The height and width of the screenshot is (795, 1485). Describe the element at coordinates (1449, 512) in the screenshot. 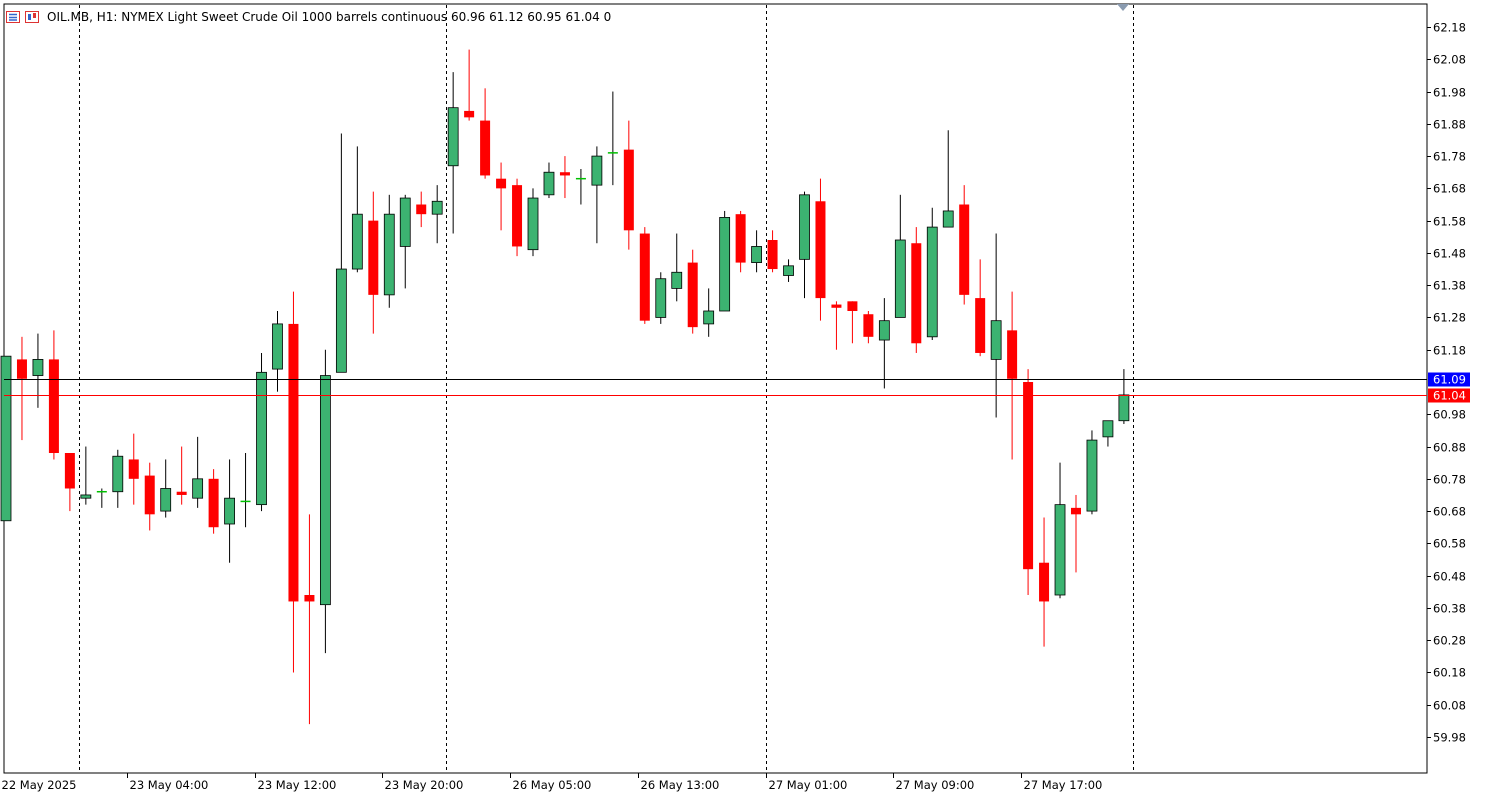

I see `y-tick-label: 60.68` at that location.